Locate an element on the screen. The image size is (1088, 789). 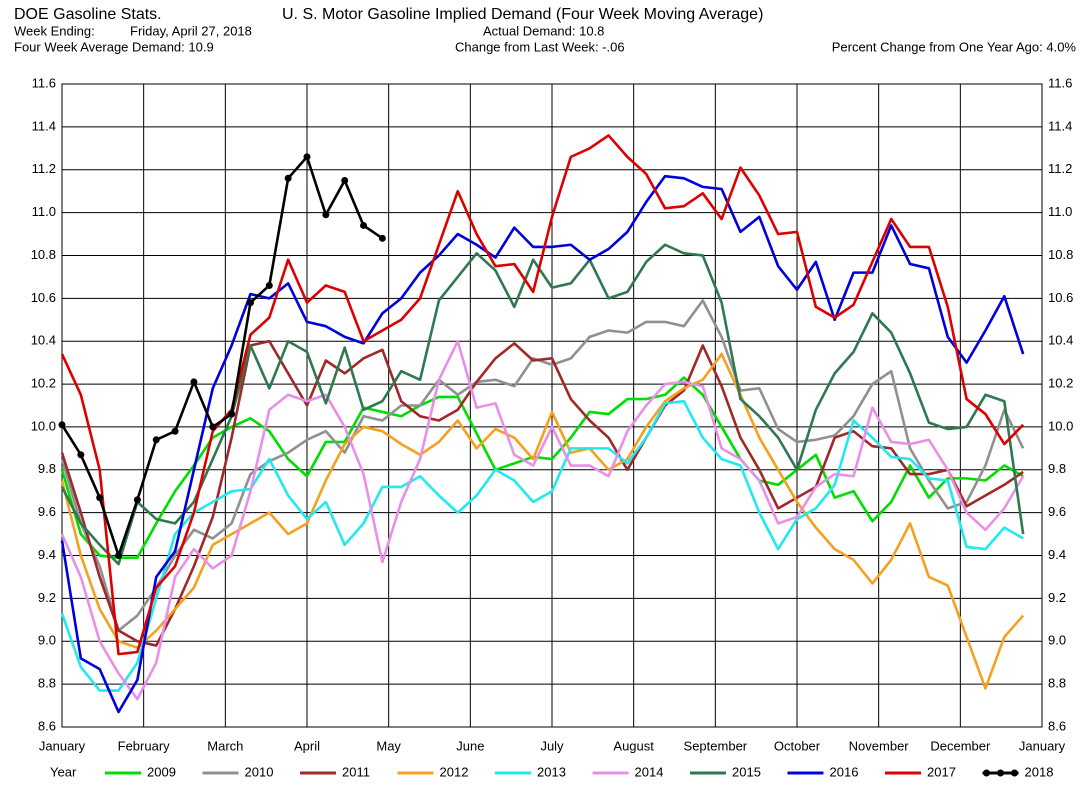
y2-tick-label: 9.8 is located at coordinates (1057, 468).